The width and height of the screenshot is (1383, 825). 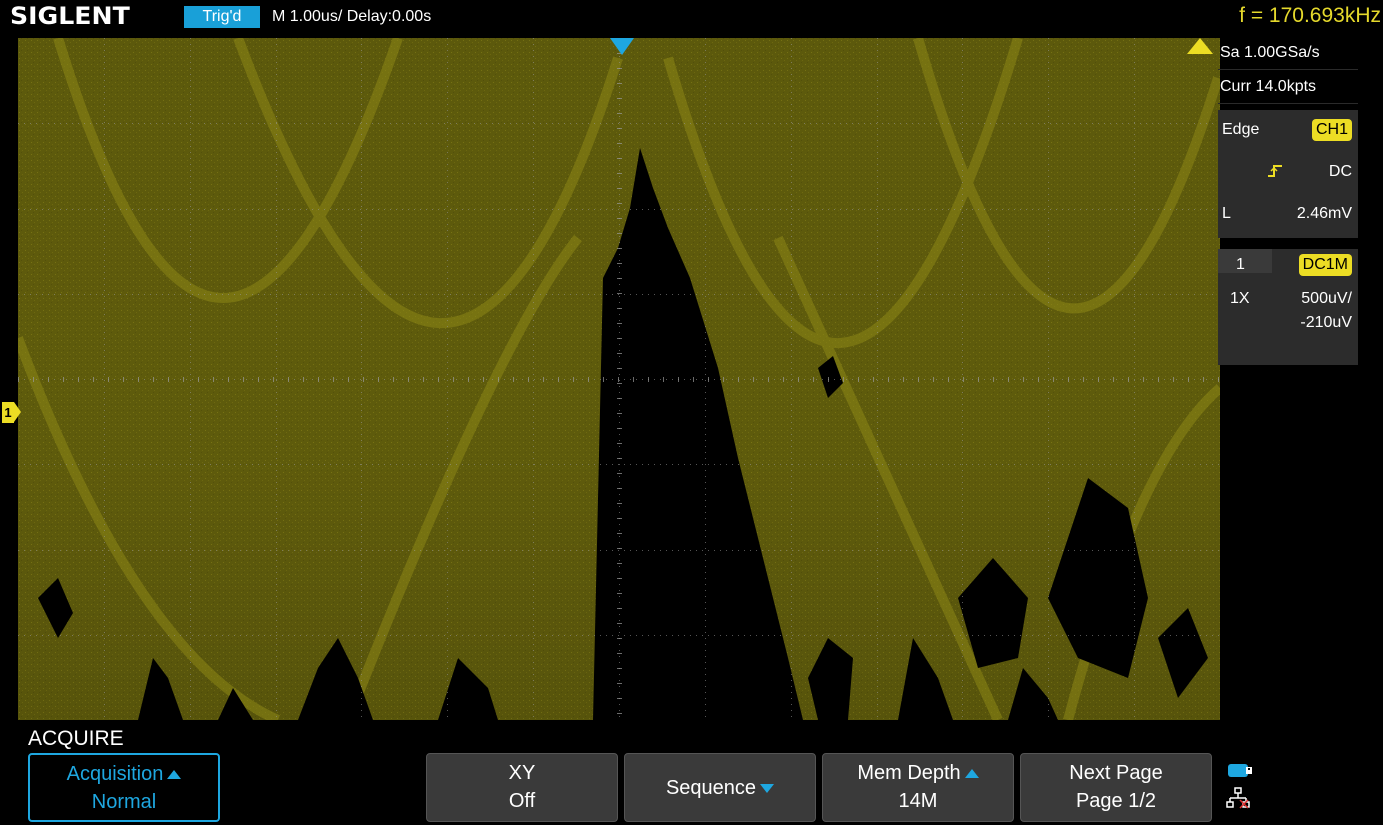 What do you see at coordinates (17, 412) in the screenshot?
I see `channel-marker-arrow` at bounding box center [17, 412].